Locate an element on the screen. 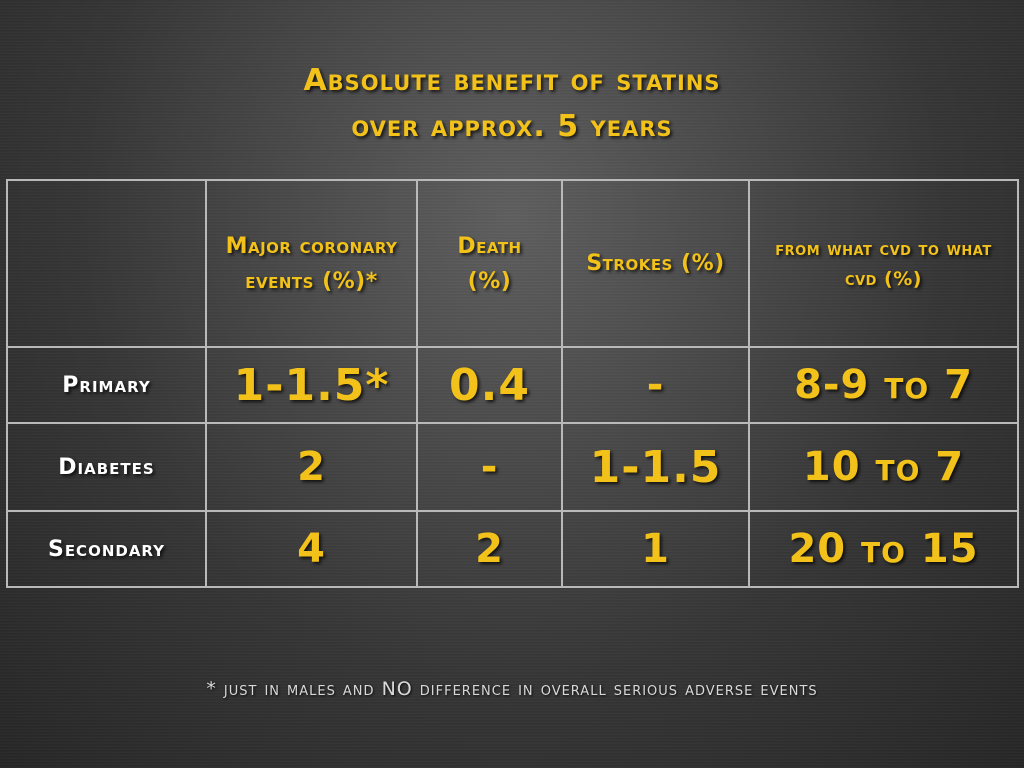 The height and width of the screenshot is (768, 1024). cell-secondary-death: 2 is located at coordinates (489, 549).